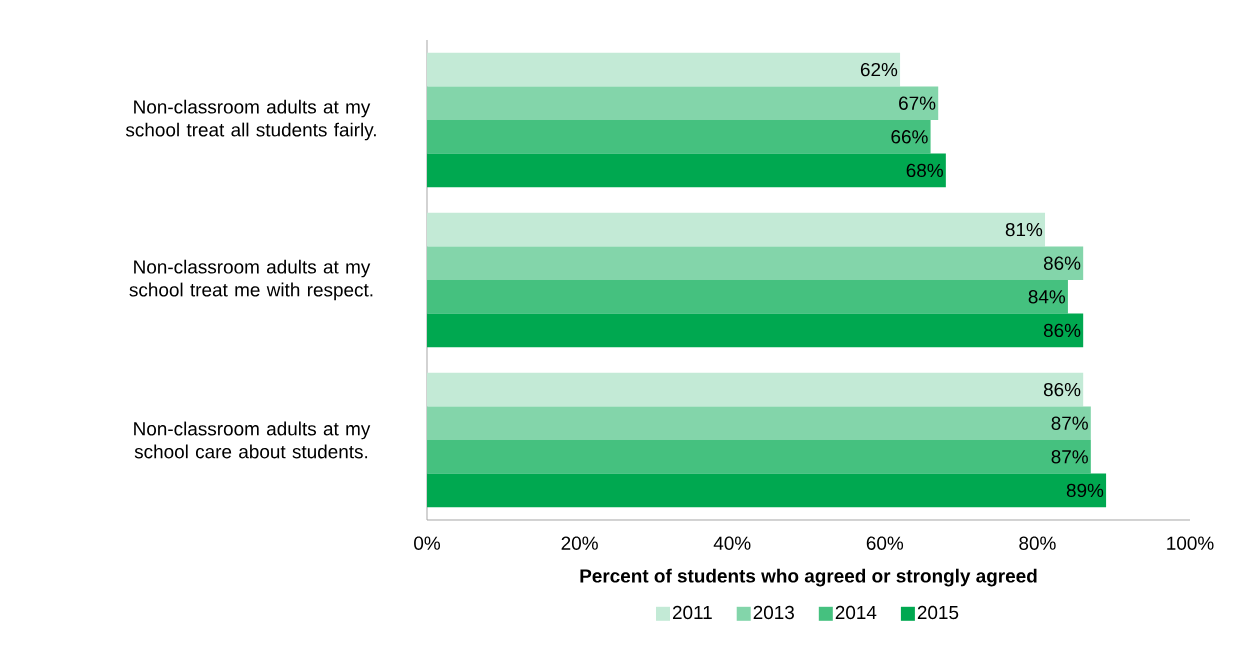 The width and height of the screenshot is (1238, 668). Describe the element at coordinates (909, 137) in the screenshot. I see `data-label: 66%` at that location.